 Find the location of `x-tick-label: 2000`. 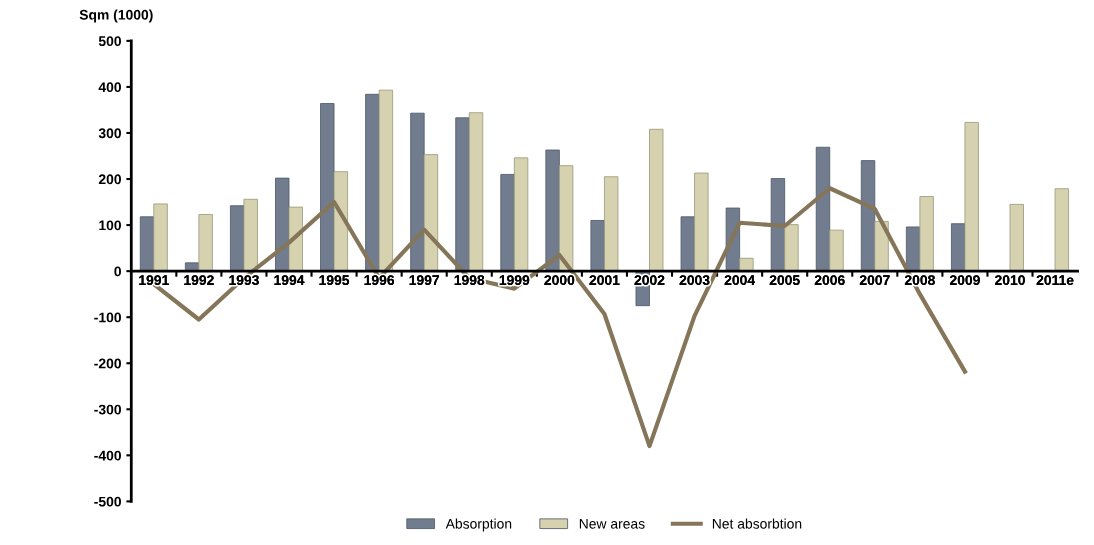

x-tick-label: 2000 is located at coordinates (559, 280).